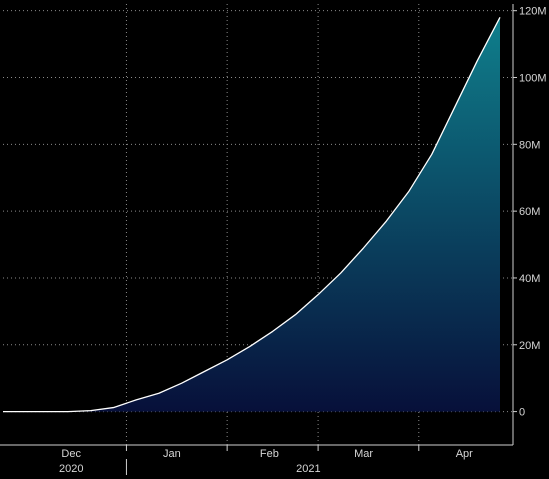 The width and height of the screenshot is (549, 479). Describe the element at coordinates (529, 212) in the screenshot. I see `y-tick-label: 60M` at that location.